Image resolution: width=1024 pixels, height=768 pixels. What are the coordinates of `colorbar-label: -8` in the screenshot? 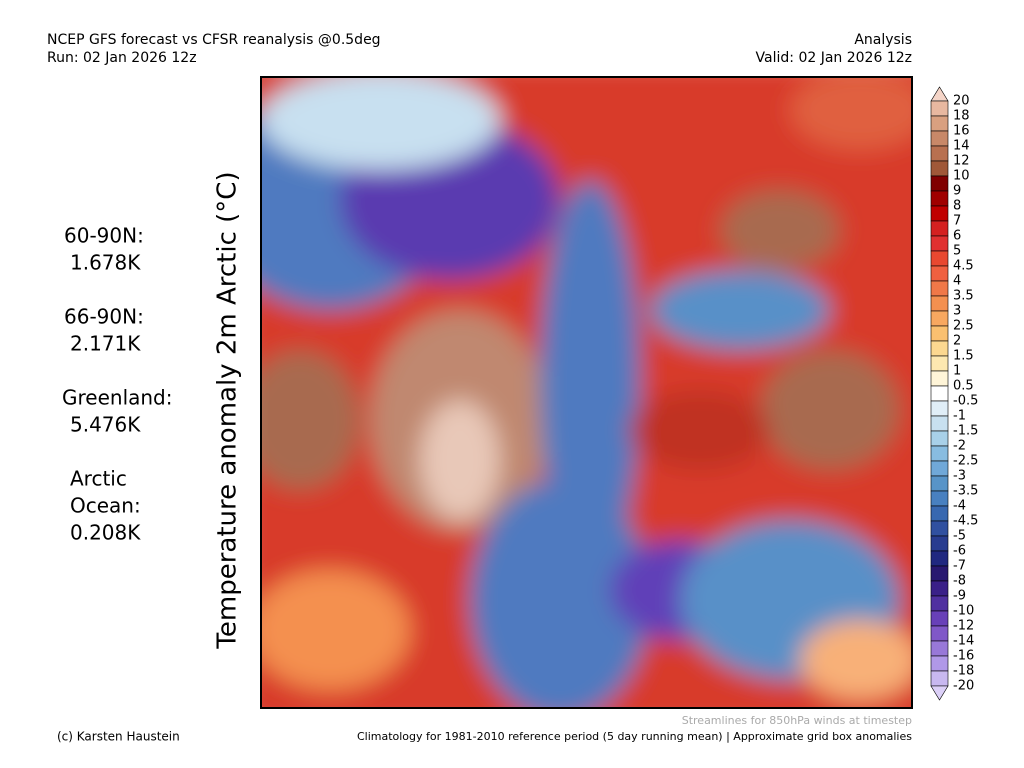 It's located at (959, 581).